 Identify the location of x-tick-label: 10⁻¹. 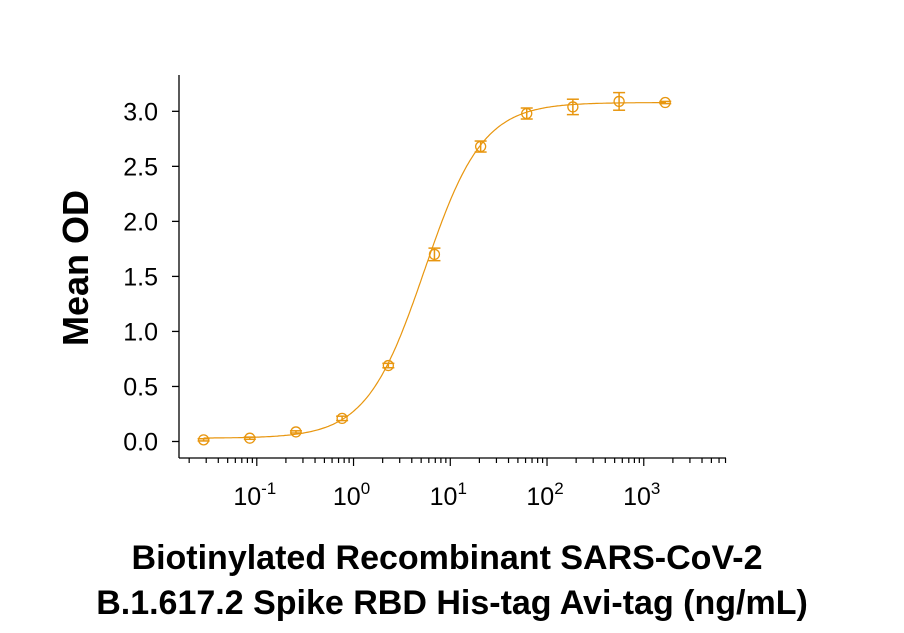
(254, 495).